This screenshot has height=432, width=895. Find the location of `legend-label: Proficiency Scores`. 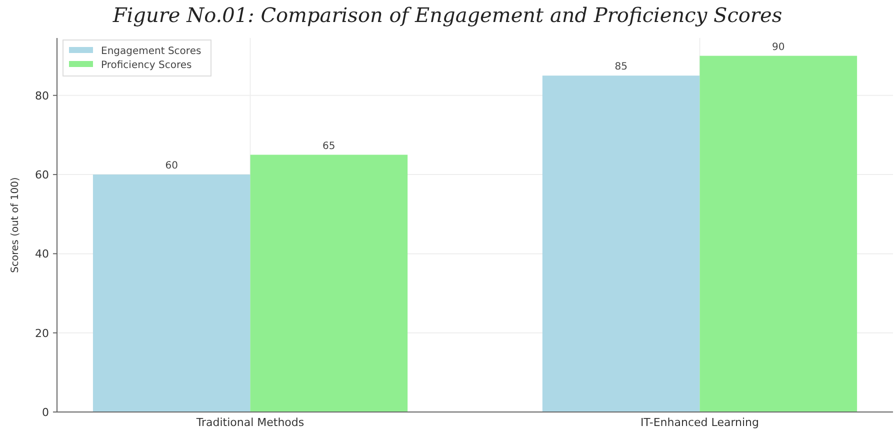

legend-label: Proficiency Scores is located at coordinates (146, 65).